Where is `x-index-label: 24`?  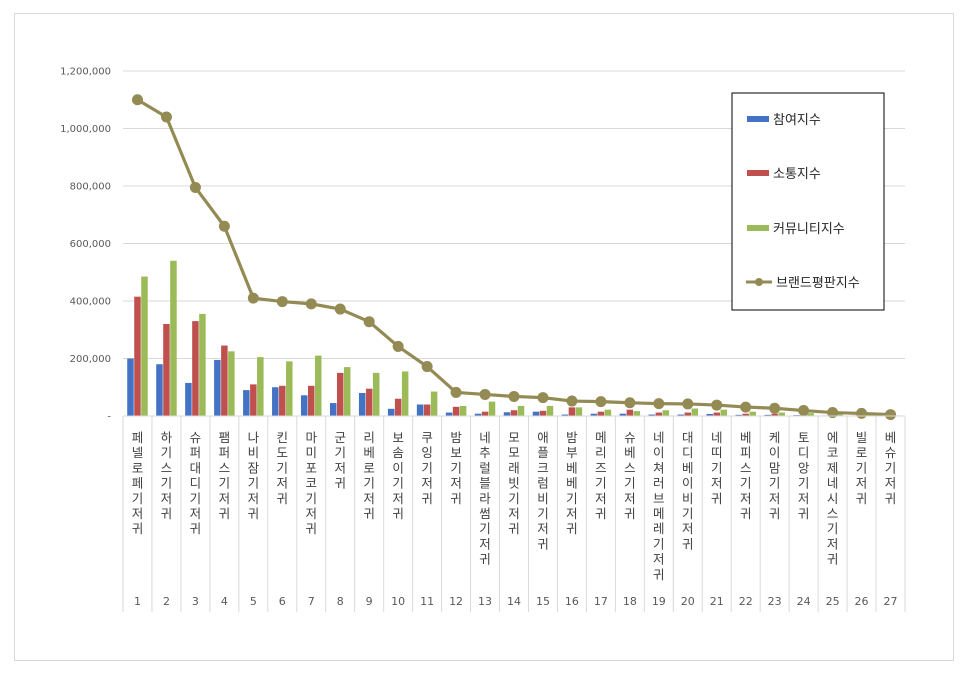
x-index-label: 24 is located at coordinates (804, 601).